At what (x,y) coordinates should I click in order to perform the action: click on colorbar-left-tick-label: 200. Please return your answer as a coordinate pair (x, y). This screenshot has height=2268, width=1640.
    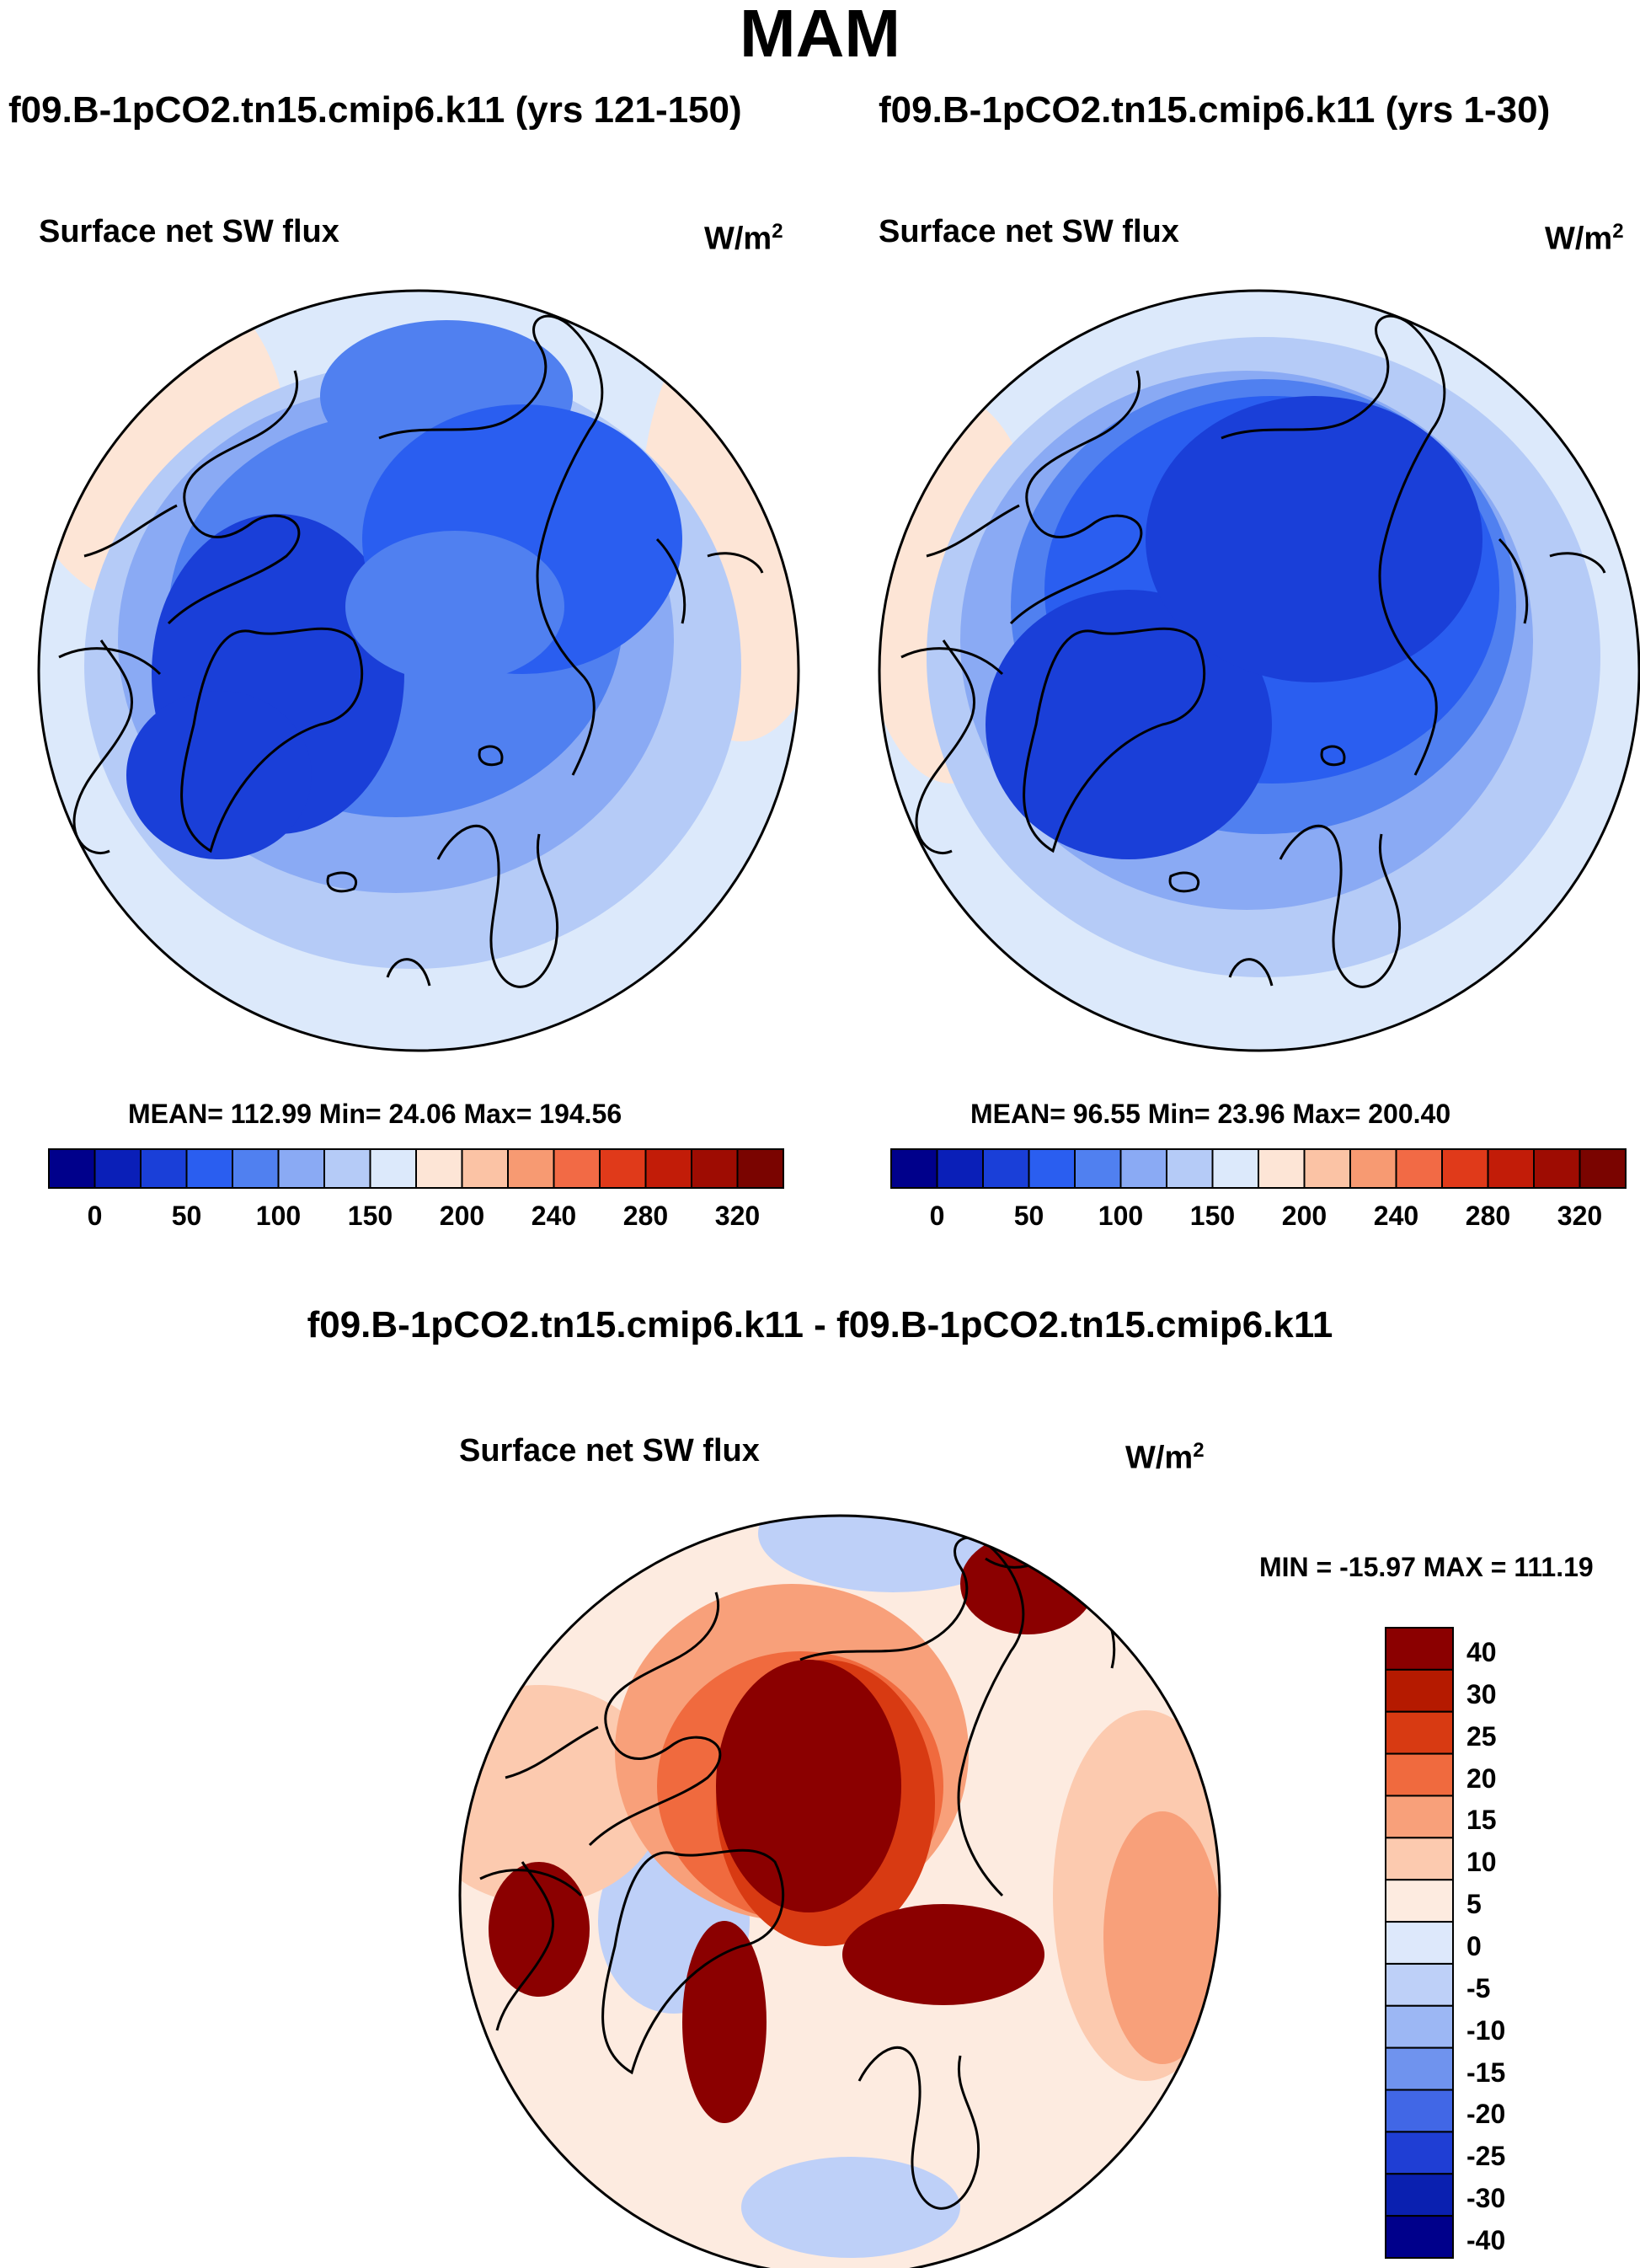
    Looking at the image, I should click on (462, 1216).